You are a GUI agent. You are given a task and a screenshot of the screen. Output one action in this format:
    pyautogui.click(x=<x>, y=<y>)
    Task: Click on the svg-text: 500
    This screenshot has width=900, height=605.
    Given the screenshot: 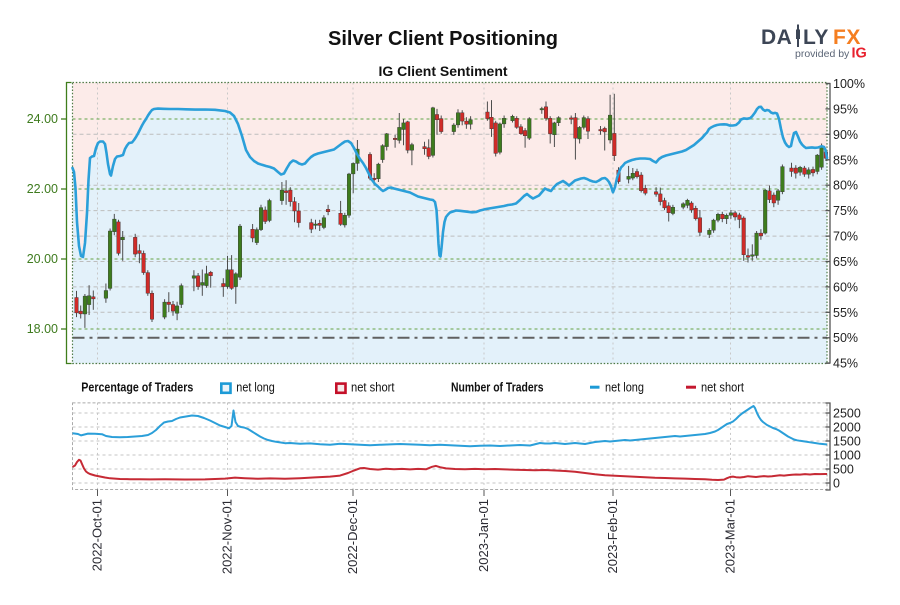 What is the action you would take?
    pyautogui.click(x=843, y=470)
    